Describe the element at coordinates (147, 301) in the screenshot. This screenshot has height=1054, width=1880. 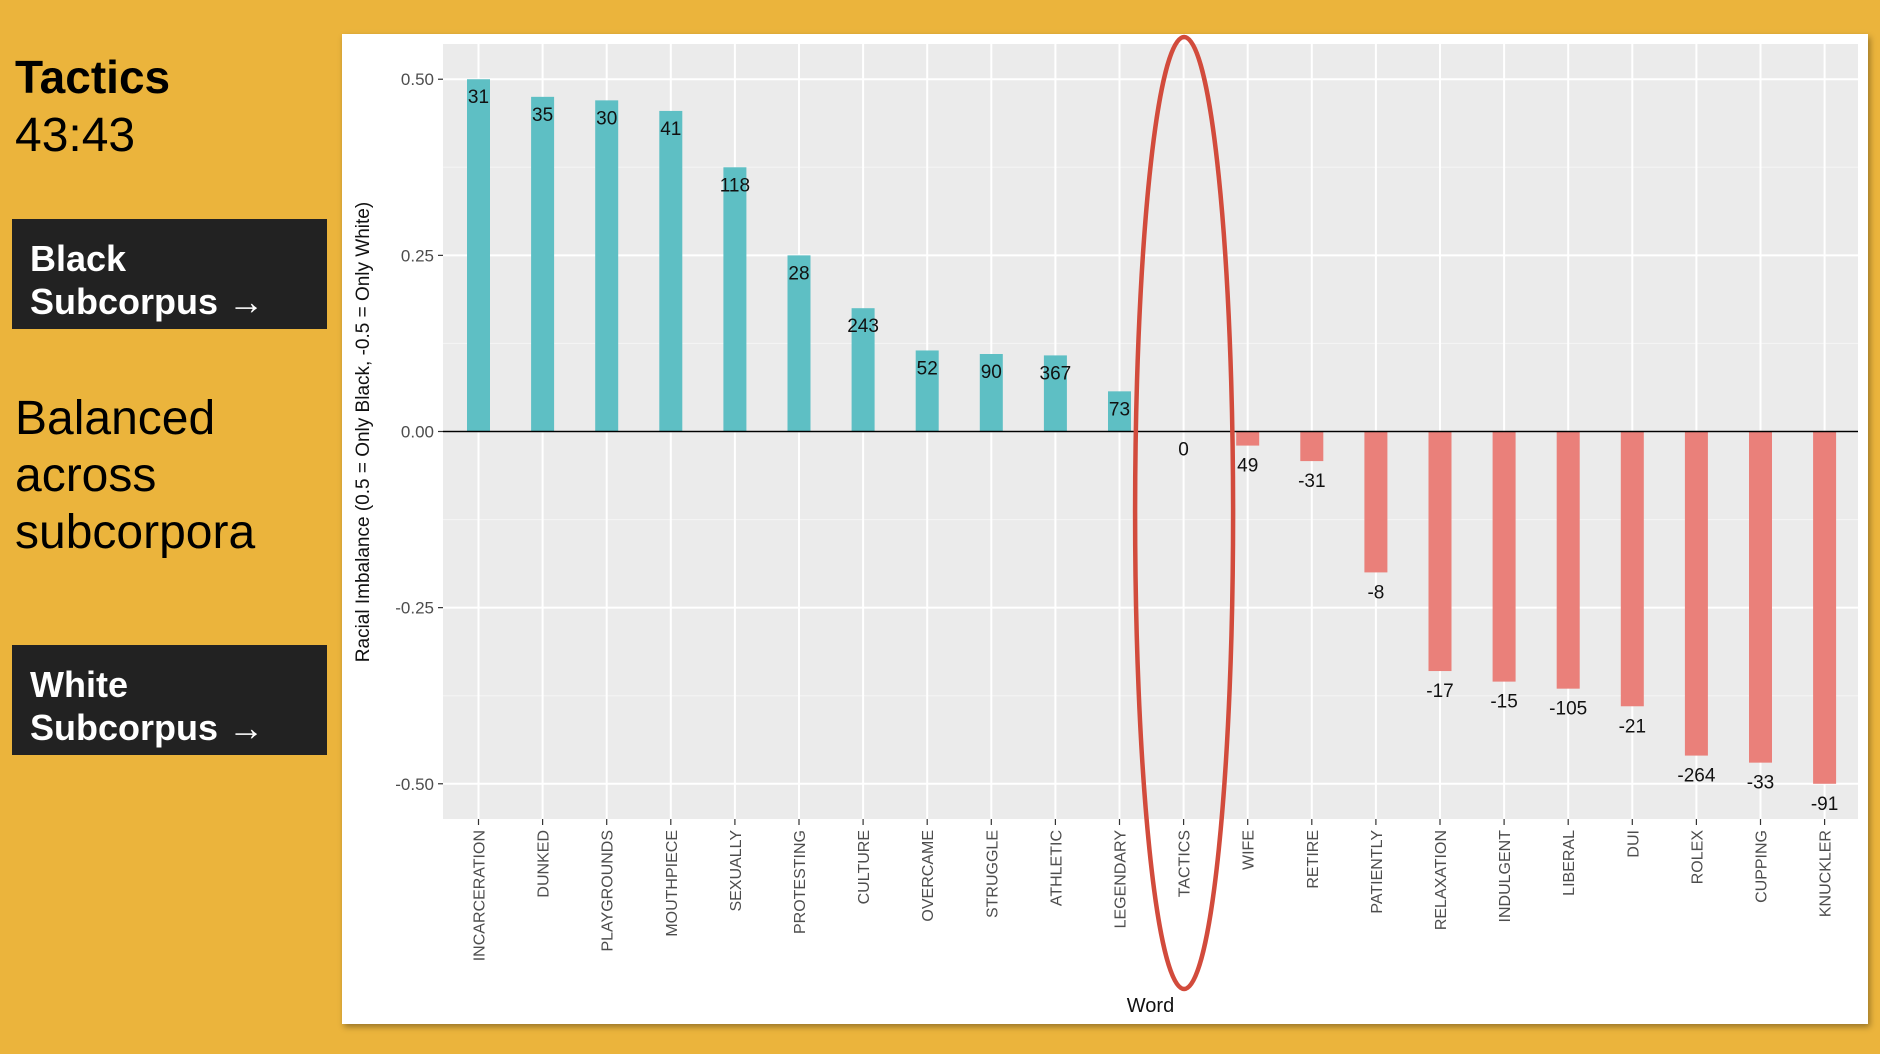
I see `black-label-line2: Subcorpus →` at that location.